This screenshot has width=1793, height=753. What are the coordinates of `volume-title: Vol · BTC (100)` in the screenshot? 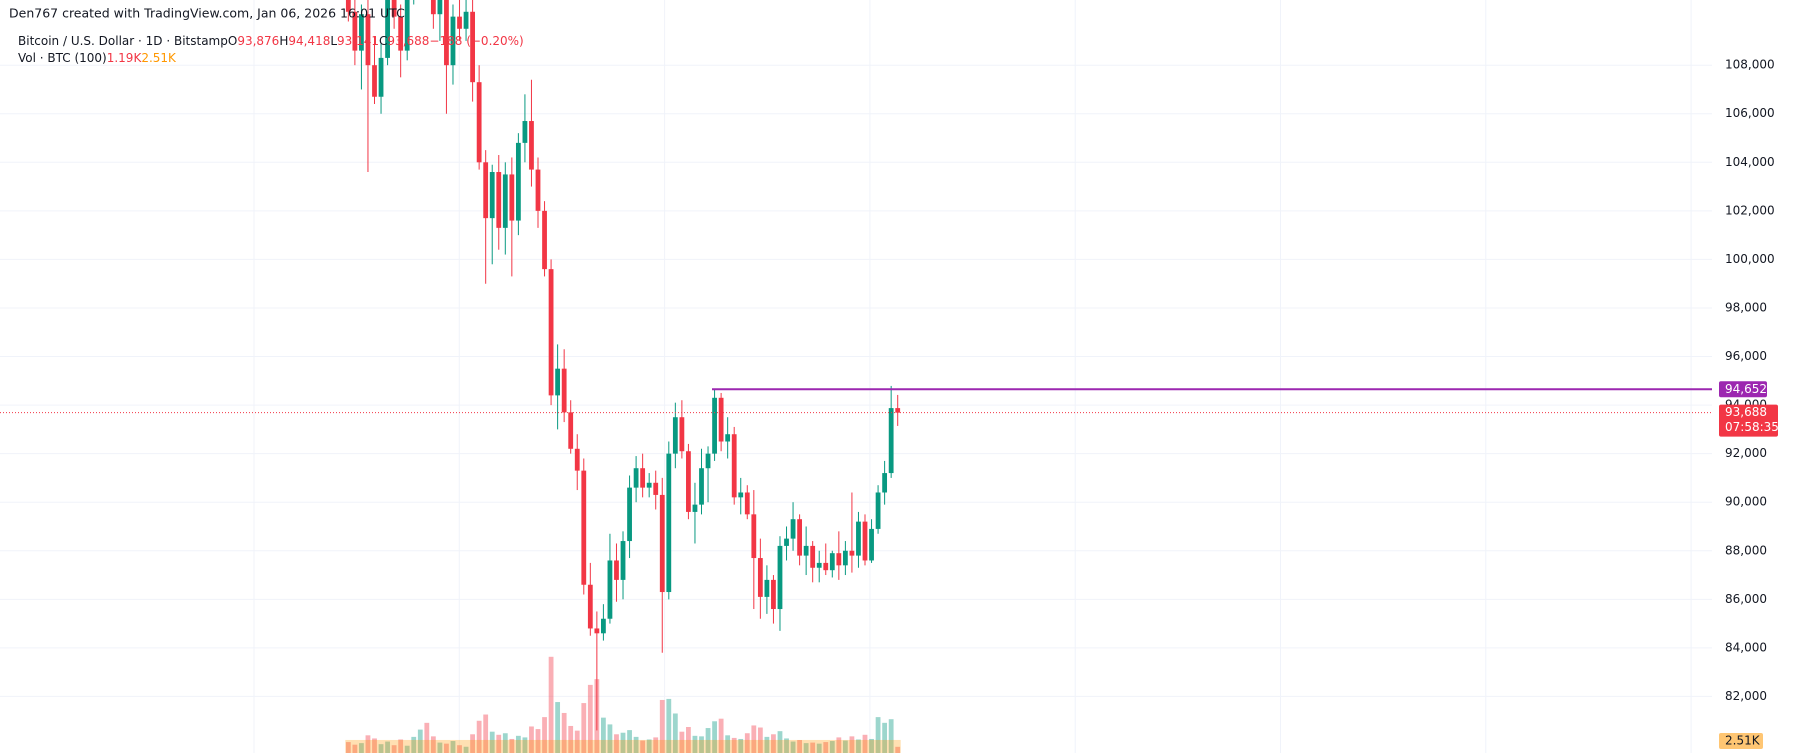 It's located at (62, 58).